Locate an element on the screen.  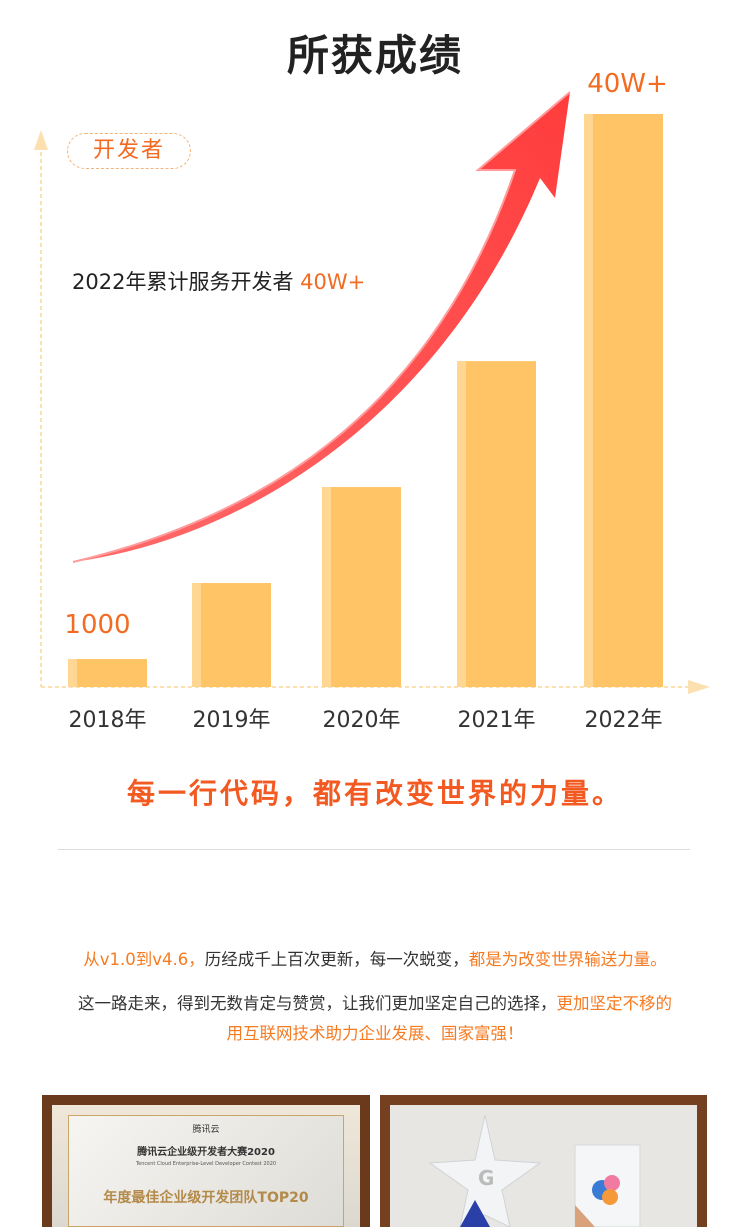
page-title: 所获成绩 is located at coordinates (374, 55).